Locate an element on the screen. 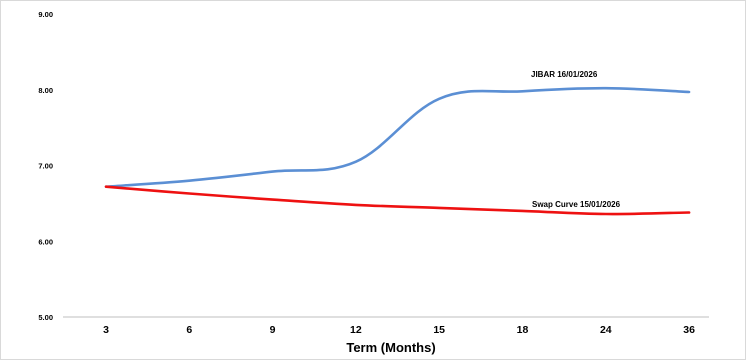 The width and height of the screenshot is (746, 361). x-tick-label: 36 is located at coordinates (689, 330).